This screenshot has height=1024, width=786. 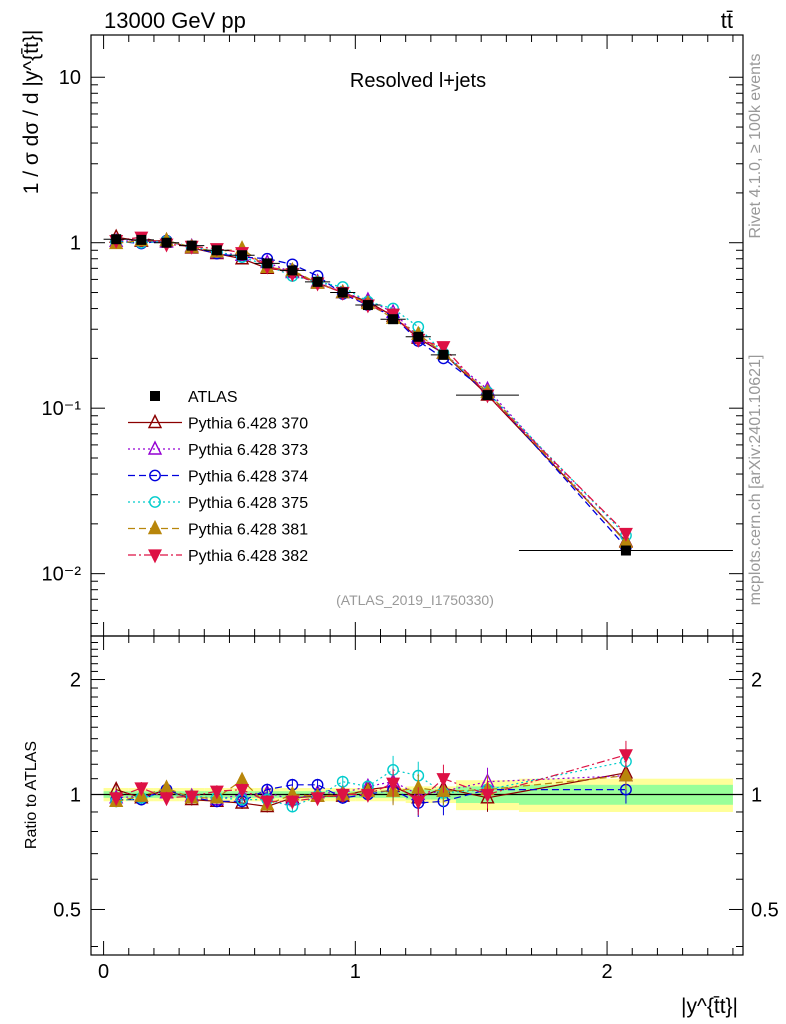 I want to click on legend-label: Pythia 6.428 374, so click(x=248, y=477).